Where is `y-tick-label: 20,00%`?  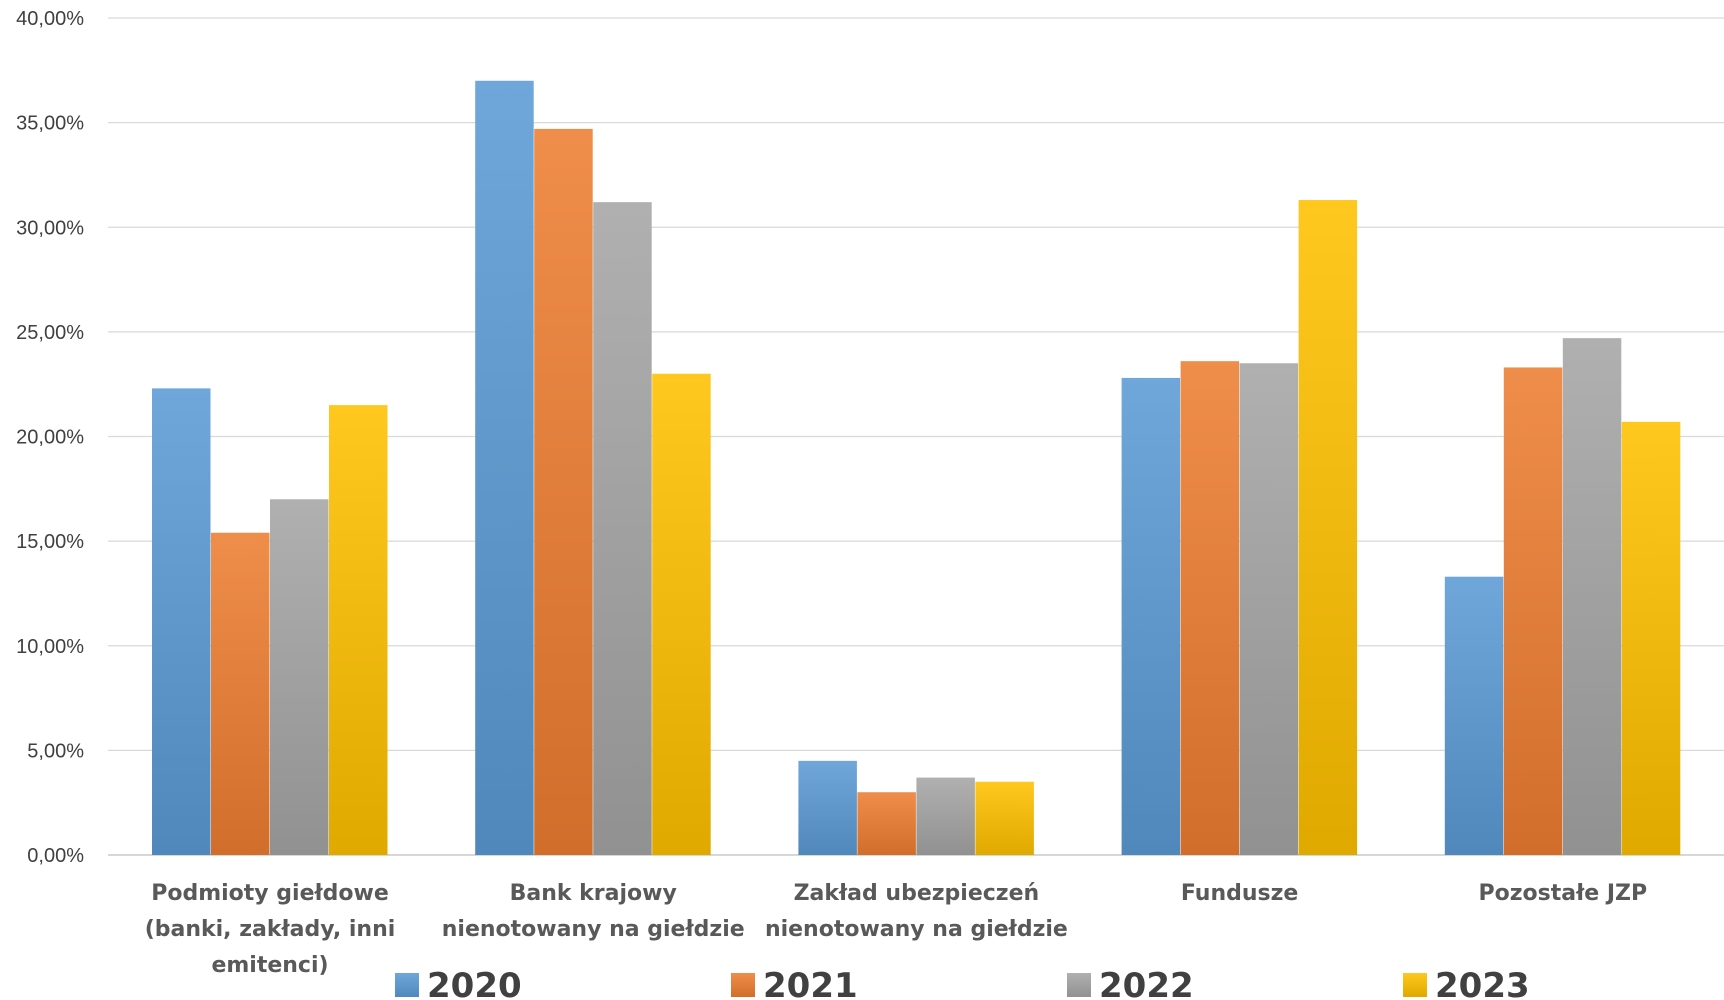 y-tick-label: 20,00% is located at coordinates (50, 438).